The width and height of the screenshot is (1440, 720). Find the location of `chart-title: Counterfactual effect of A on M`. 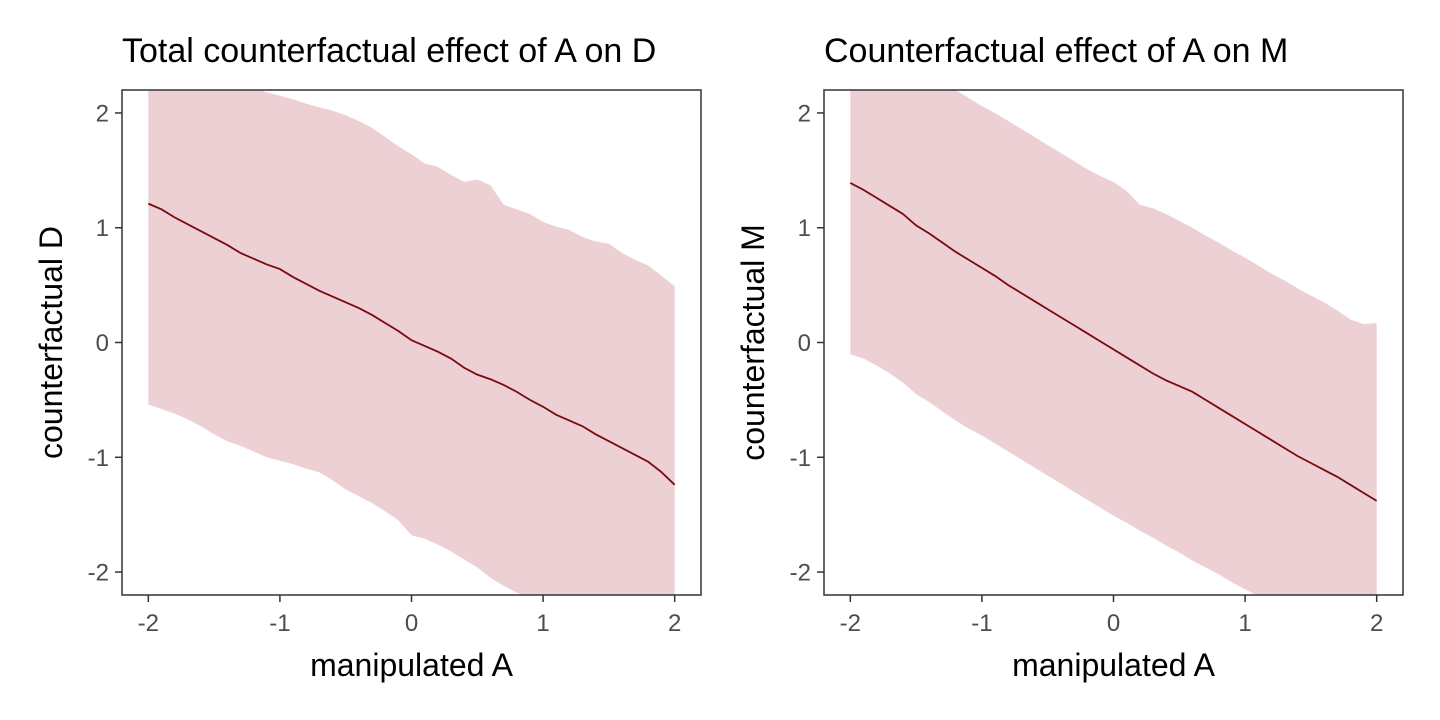

chart-title: Counterfactual effect of A on M is located at coordinates (1056, 51).